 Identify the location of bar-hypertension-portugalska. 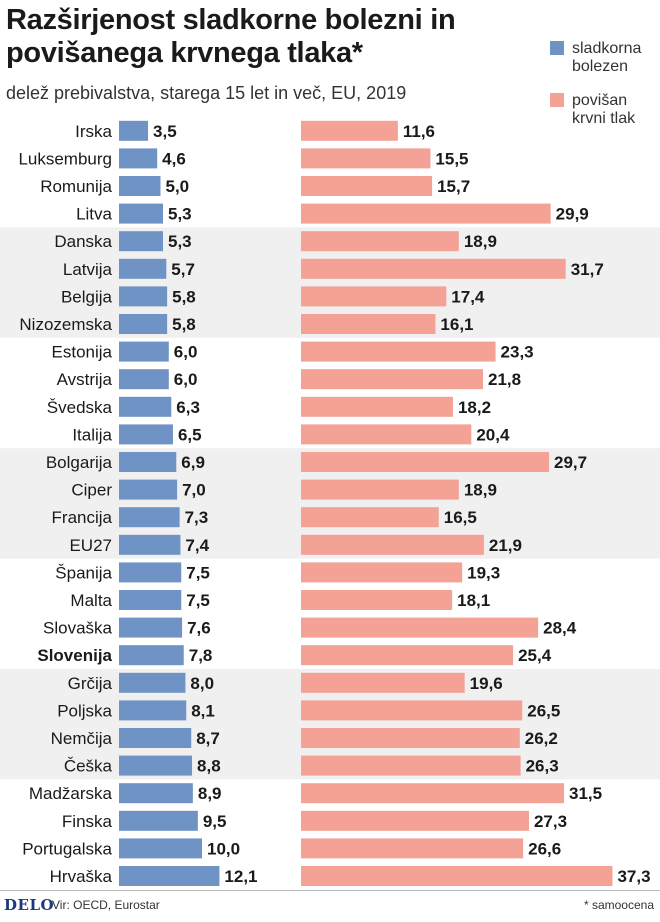
(412, 848).